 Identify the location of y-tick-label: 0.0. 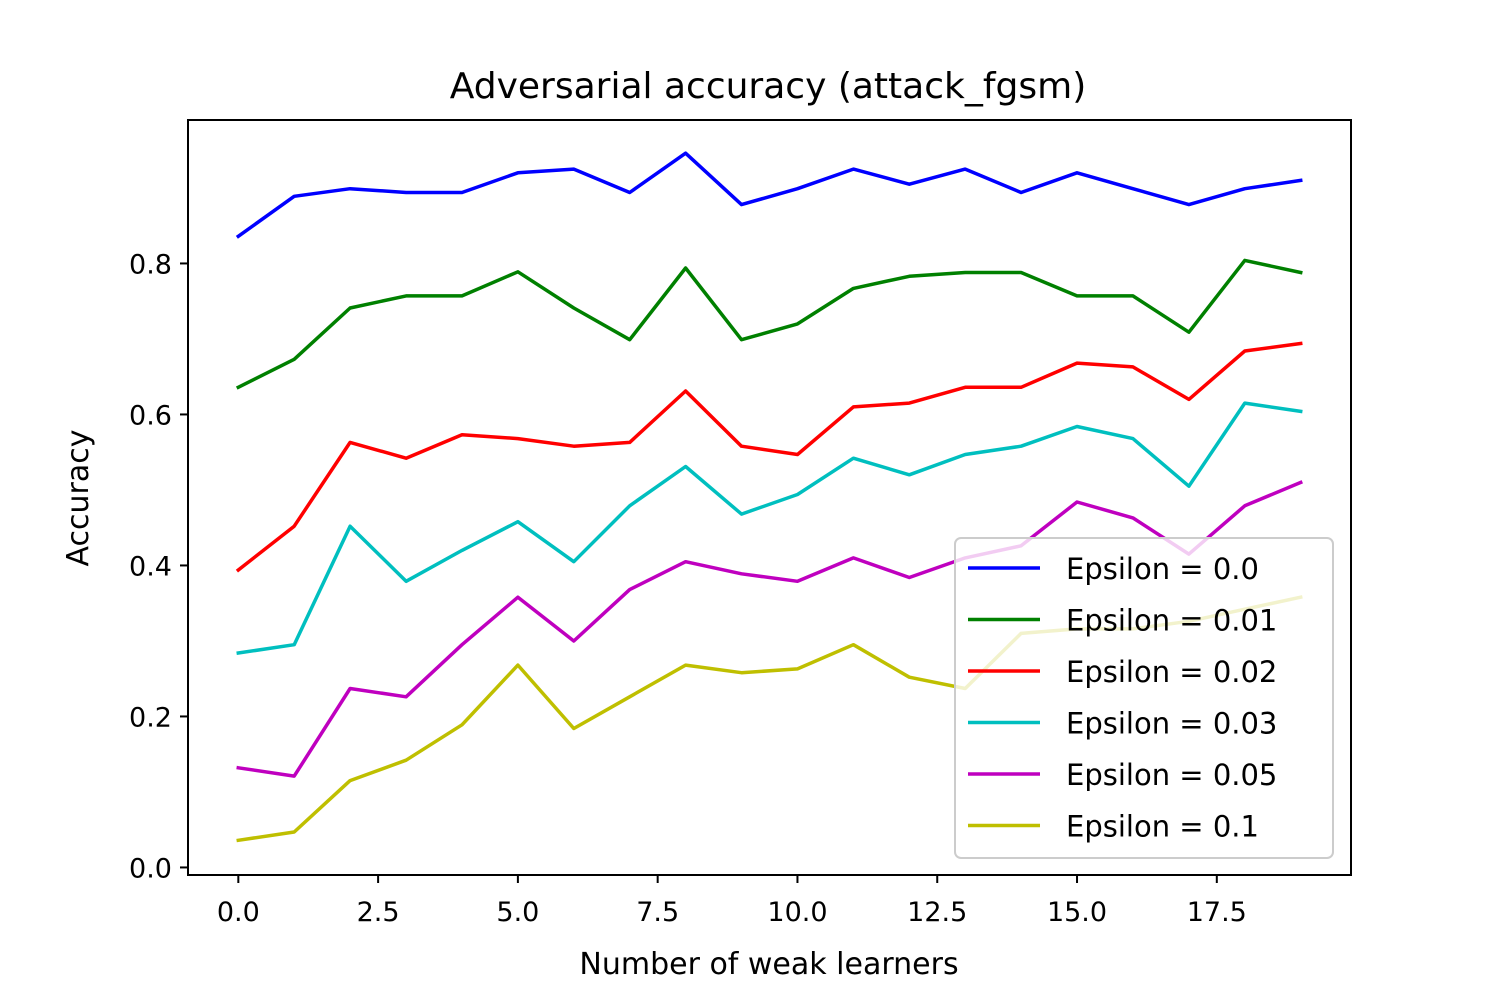
(150, 868).